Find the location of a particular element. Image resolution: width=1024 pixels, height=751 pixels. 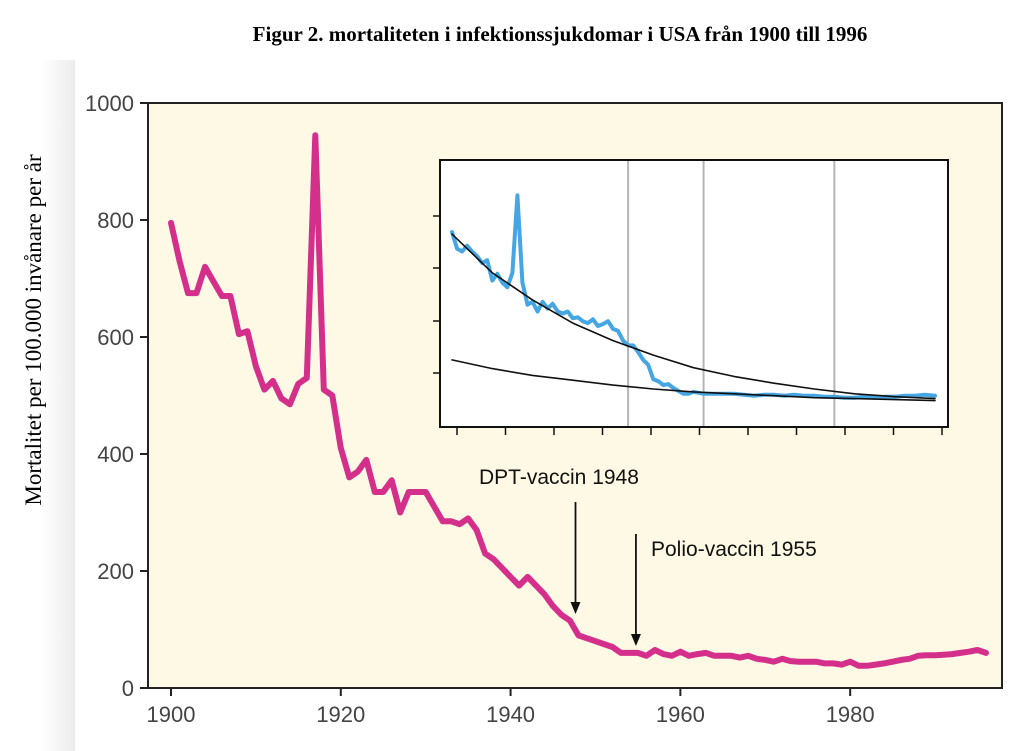

x-tick-label: 1960 is located at coordinates (680, 714).